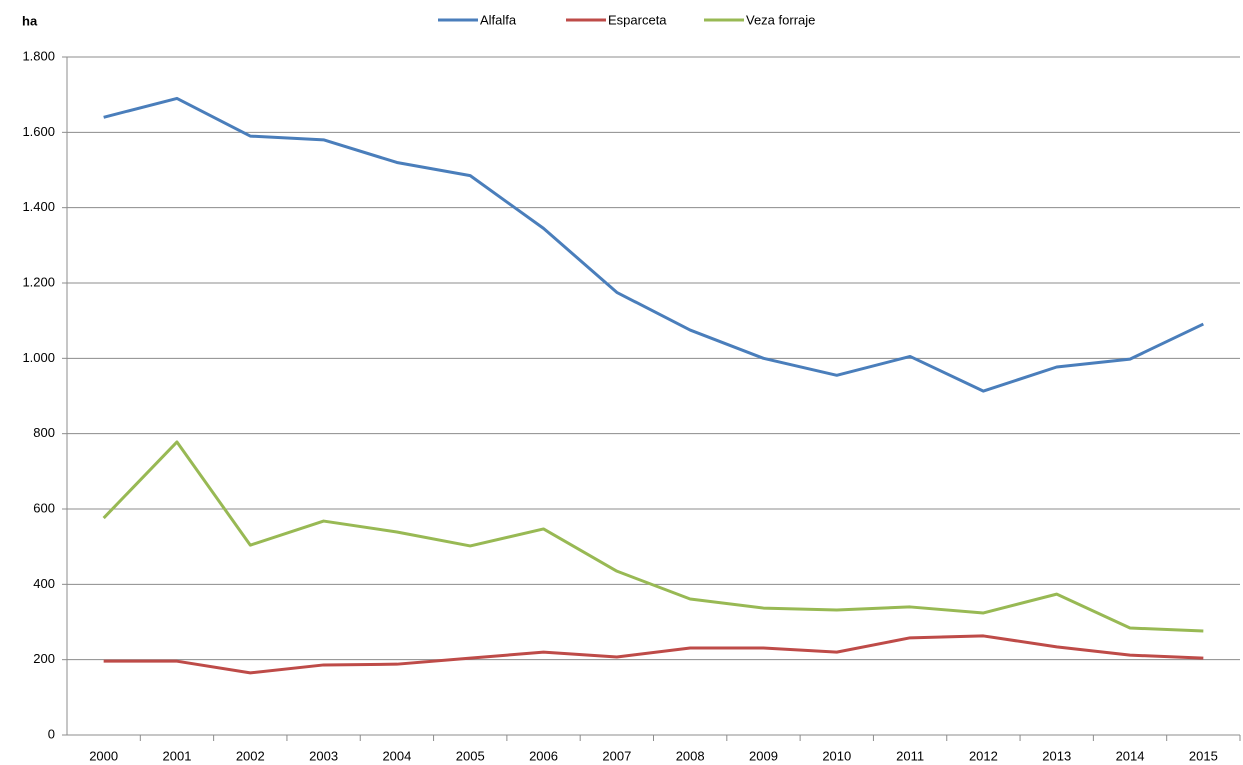 The image size is (1243, 765). What do you see at coordinates (690, 755) in the screenshot?
I see `x-tick-label: 2008` at bounding box center [690, 755].